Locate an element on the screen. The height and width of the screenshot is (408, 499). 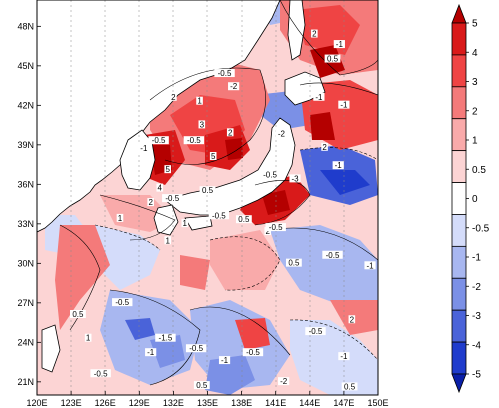
contour-label: 3 is located at coordinates (202, 124).